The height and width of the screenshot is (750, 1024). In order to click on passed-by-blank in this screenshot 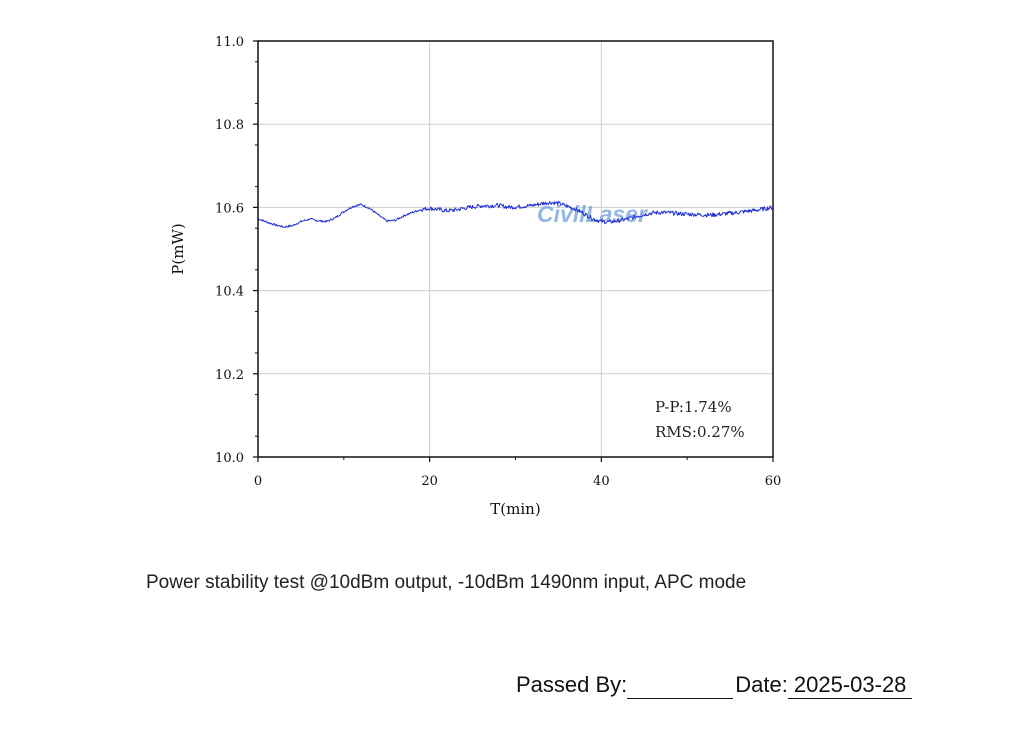, I will do `click(680, 687)`.